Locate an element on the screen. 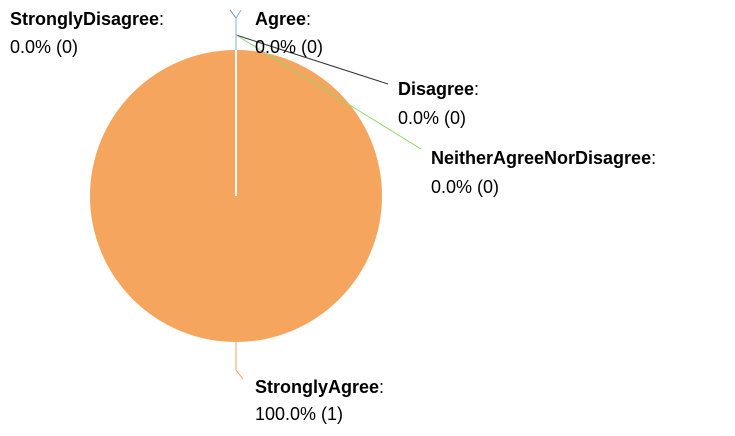  slice-value-neitheragreenordisagree: 0.0% (0) is located at coordinates (465, 187).